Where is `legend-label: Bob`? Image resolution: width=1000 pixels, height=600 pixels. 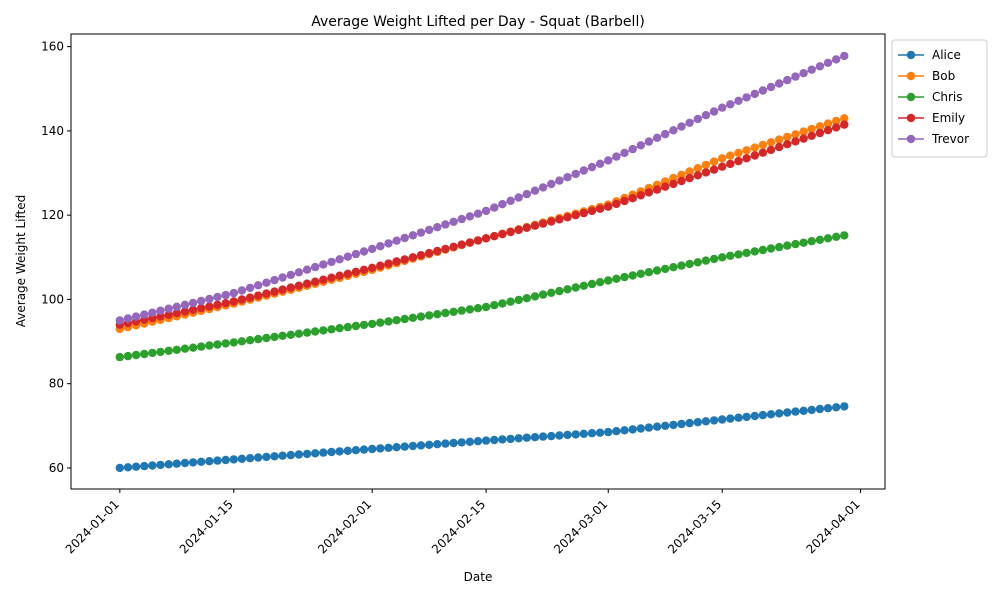 legend-label: Bob is located at coordinates (943, 76).